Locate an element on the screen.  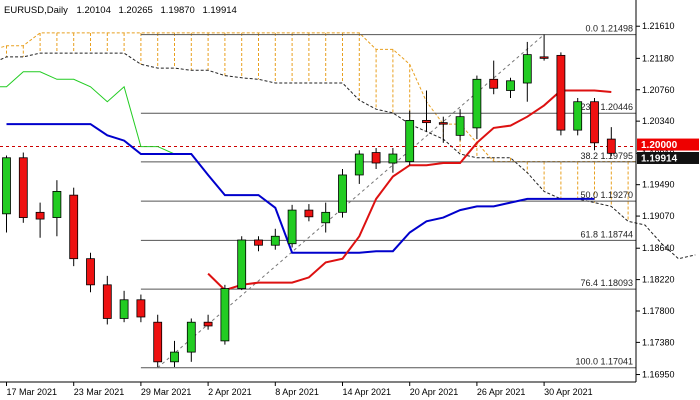
fib-level-label: 0.0 1.21498 is located at coordinates (609, 29).